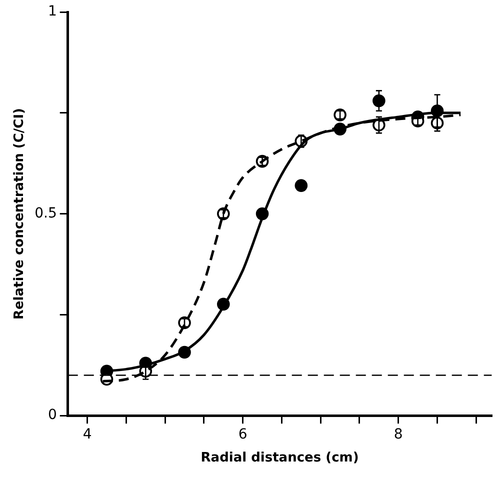 The width and height of the screenshot is (499, 478). I want to click on y-tick-label: 1, so click(52, 12).